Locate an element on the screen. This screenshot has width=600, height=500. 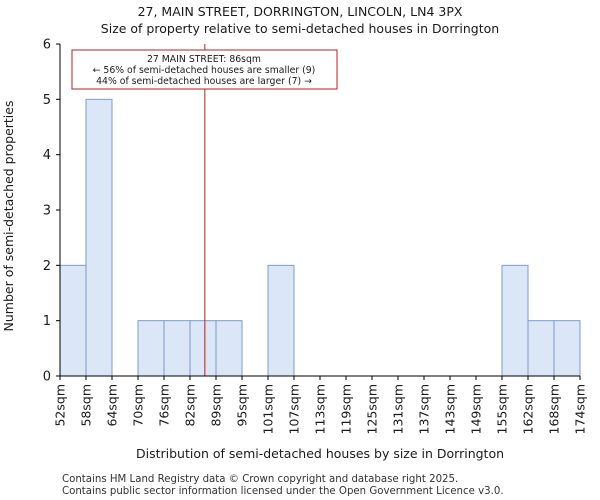
x-tick-label: 52sqm is located at coordinates (60, 405).